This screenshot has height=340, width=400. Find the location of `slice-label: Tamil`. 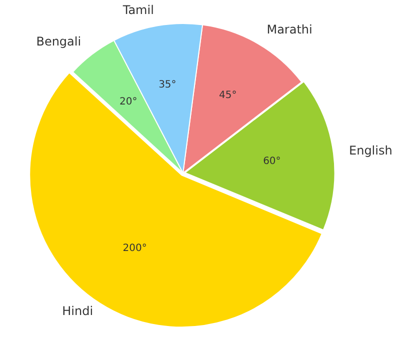

slice-label: Tamil is located at coordinates (138, 10).